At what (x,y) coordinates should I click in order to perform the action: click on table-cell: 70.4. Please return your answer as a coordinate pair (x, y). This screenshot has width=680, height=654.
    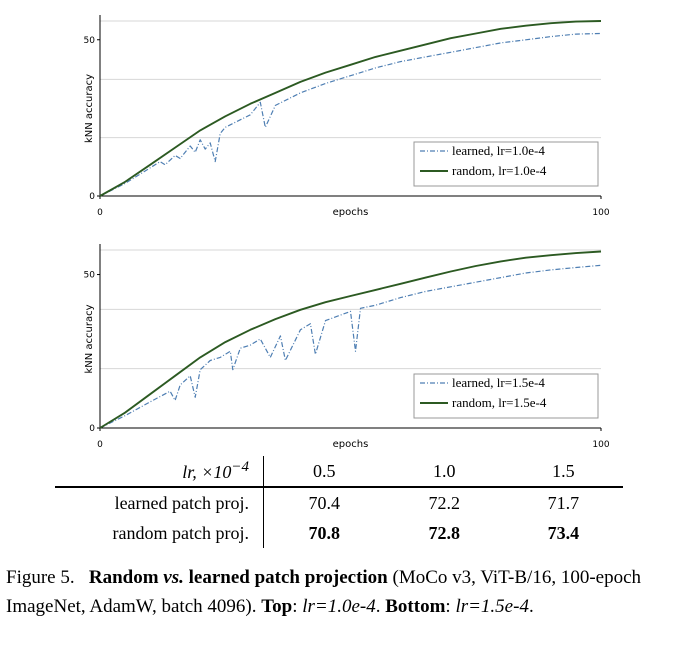
    Looking at the image, I should click on (324, 502).